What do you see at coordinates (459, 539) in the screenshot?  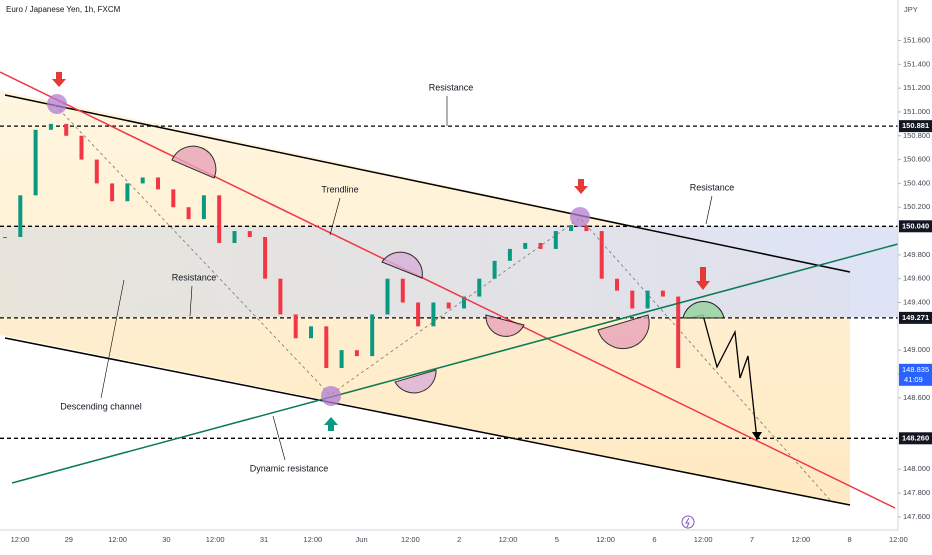 I see `x-tick-label: 2` at bounding box center [459, 539].